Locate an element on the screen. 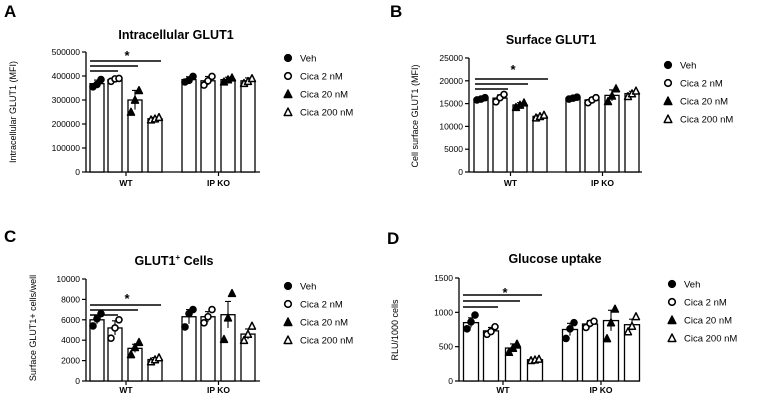  y-tick-label: 500000 is located at coordinates (66, 52).